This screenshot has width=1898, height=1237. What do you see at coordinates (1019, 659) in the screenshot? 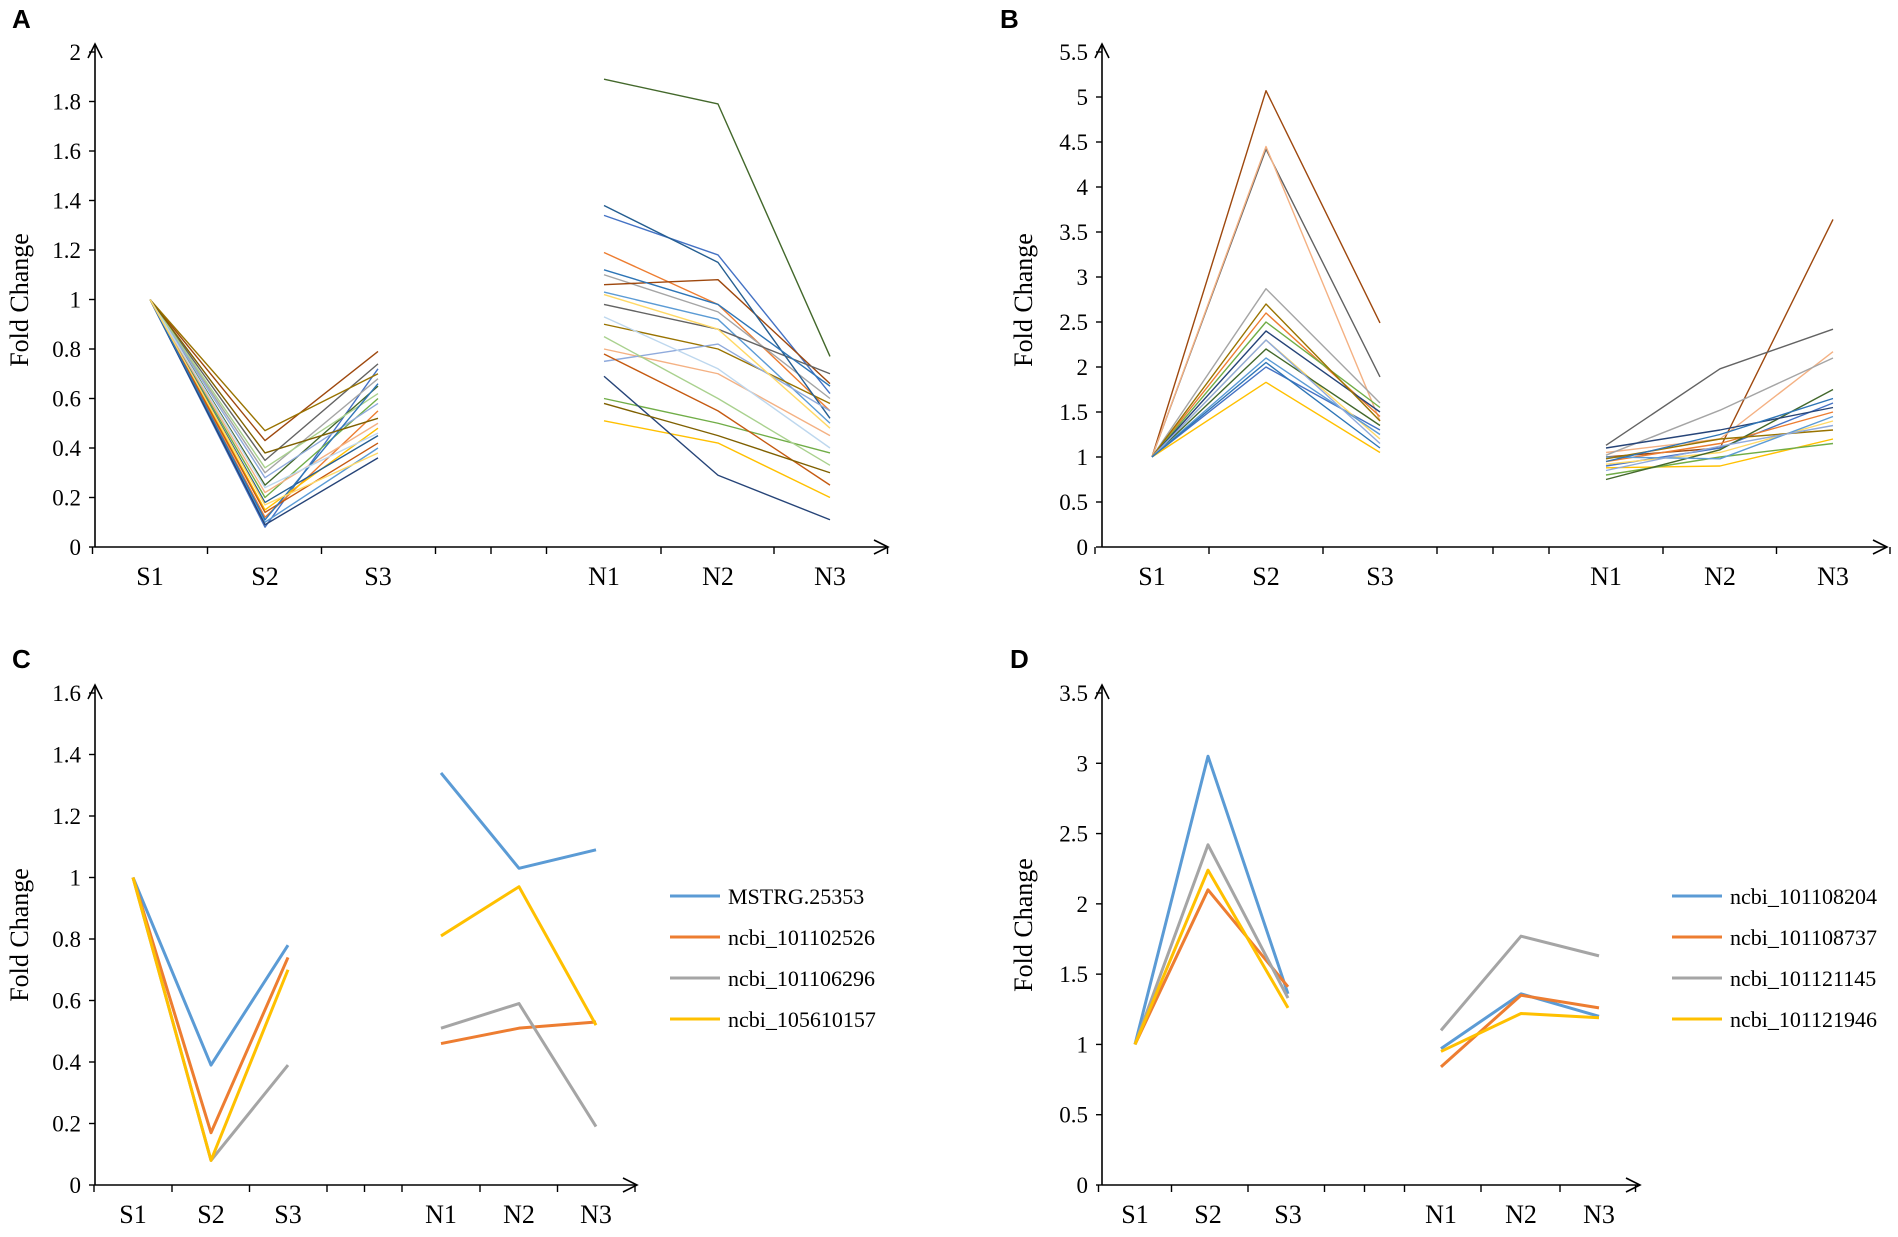
I see `panel-letter: D` at bounding box center [1019, 659].